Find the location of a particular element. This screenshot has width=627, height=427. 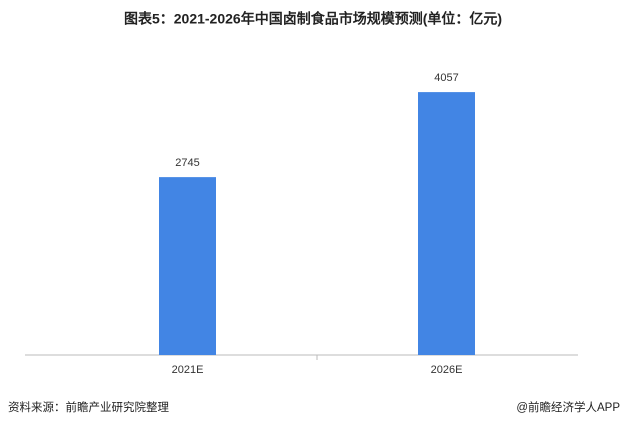

data-label: 4057 is located at coordinates (446, 78).